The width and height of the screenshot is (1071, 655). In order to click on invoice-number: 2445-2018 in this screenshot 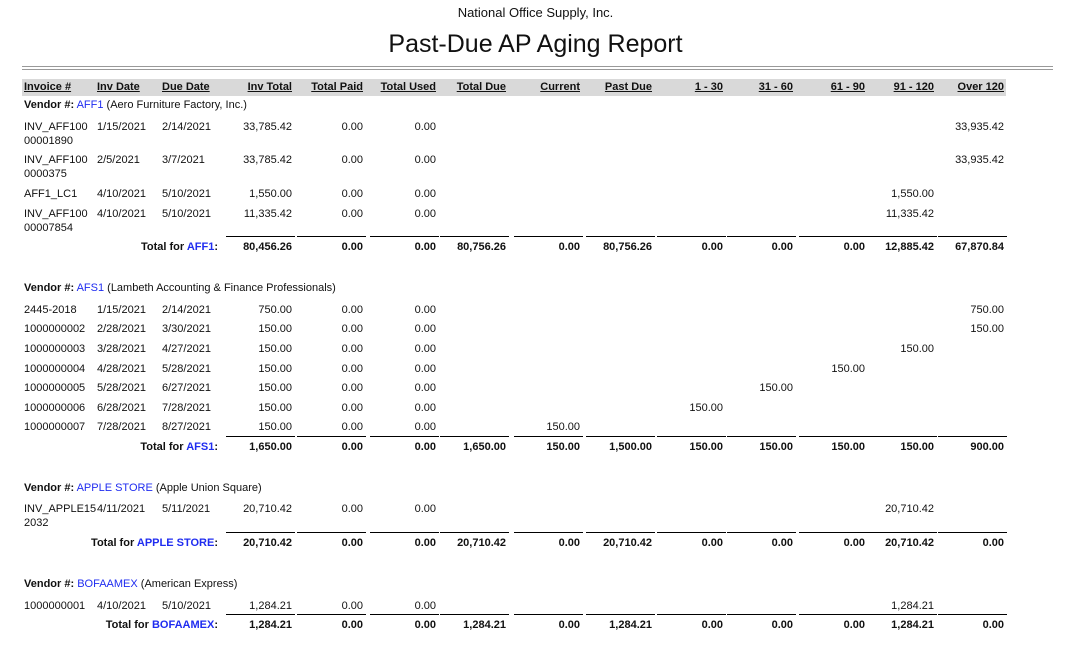, I will do `click(50, 309)`.